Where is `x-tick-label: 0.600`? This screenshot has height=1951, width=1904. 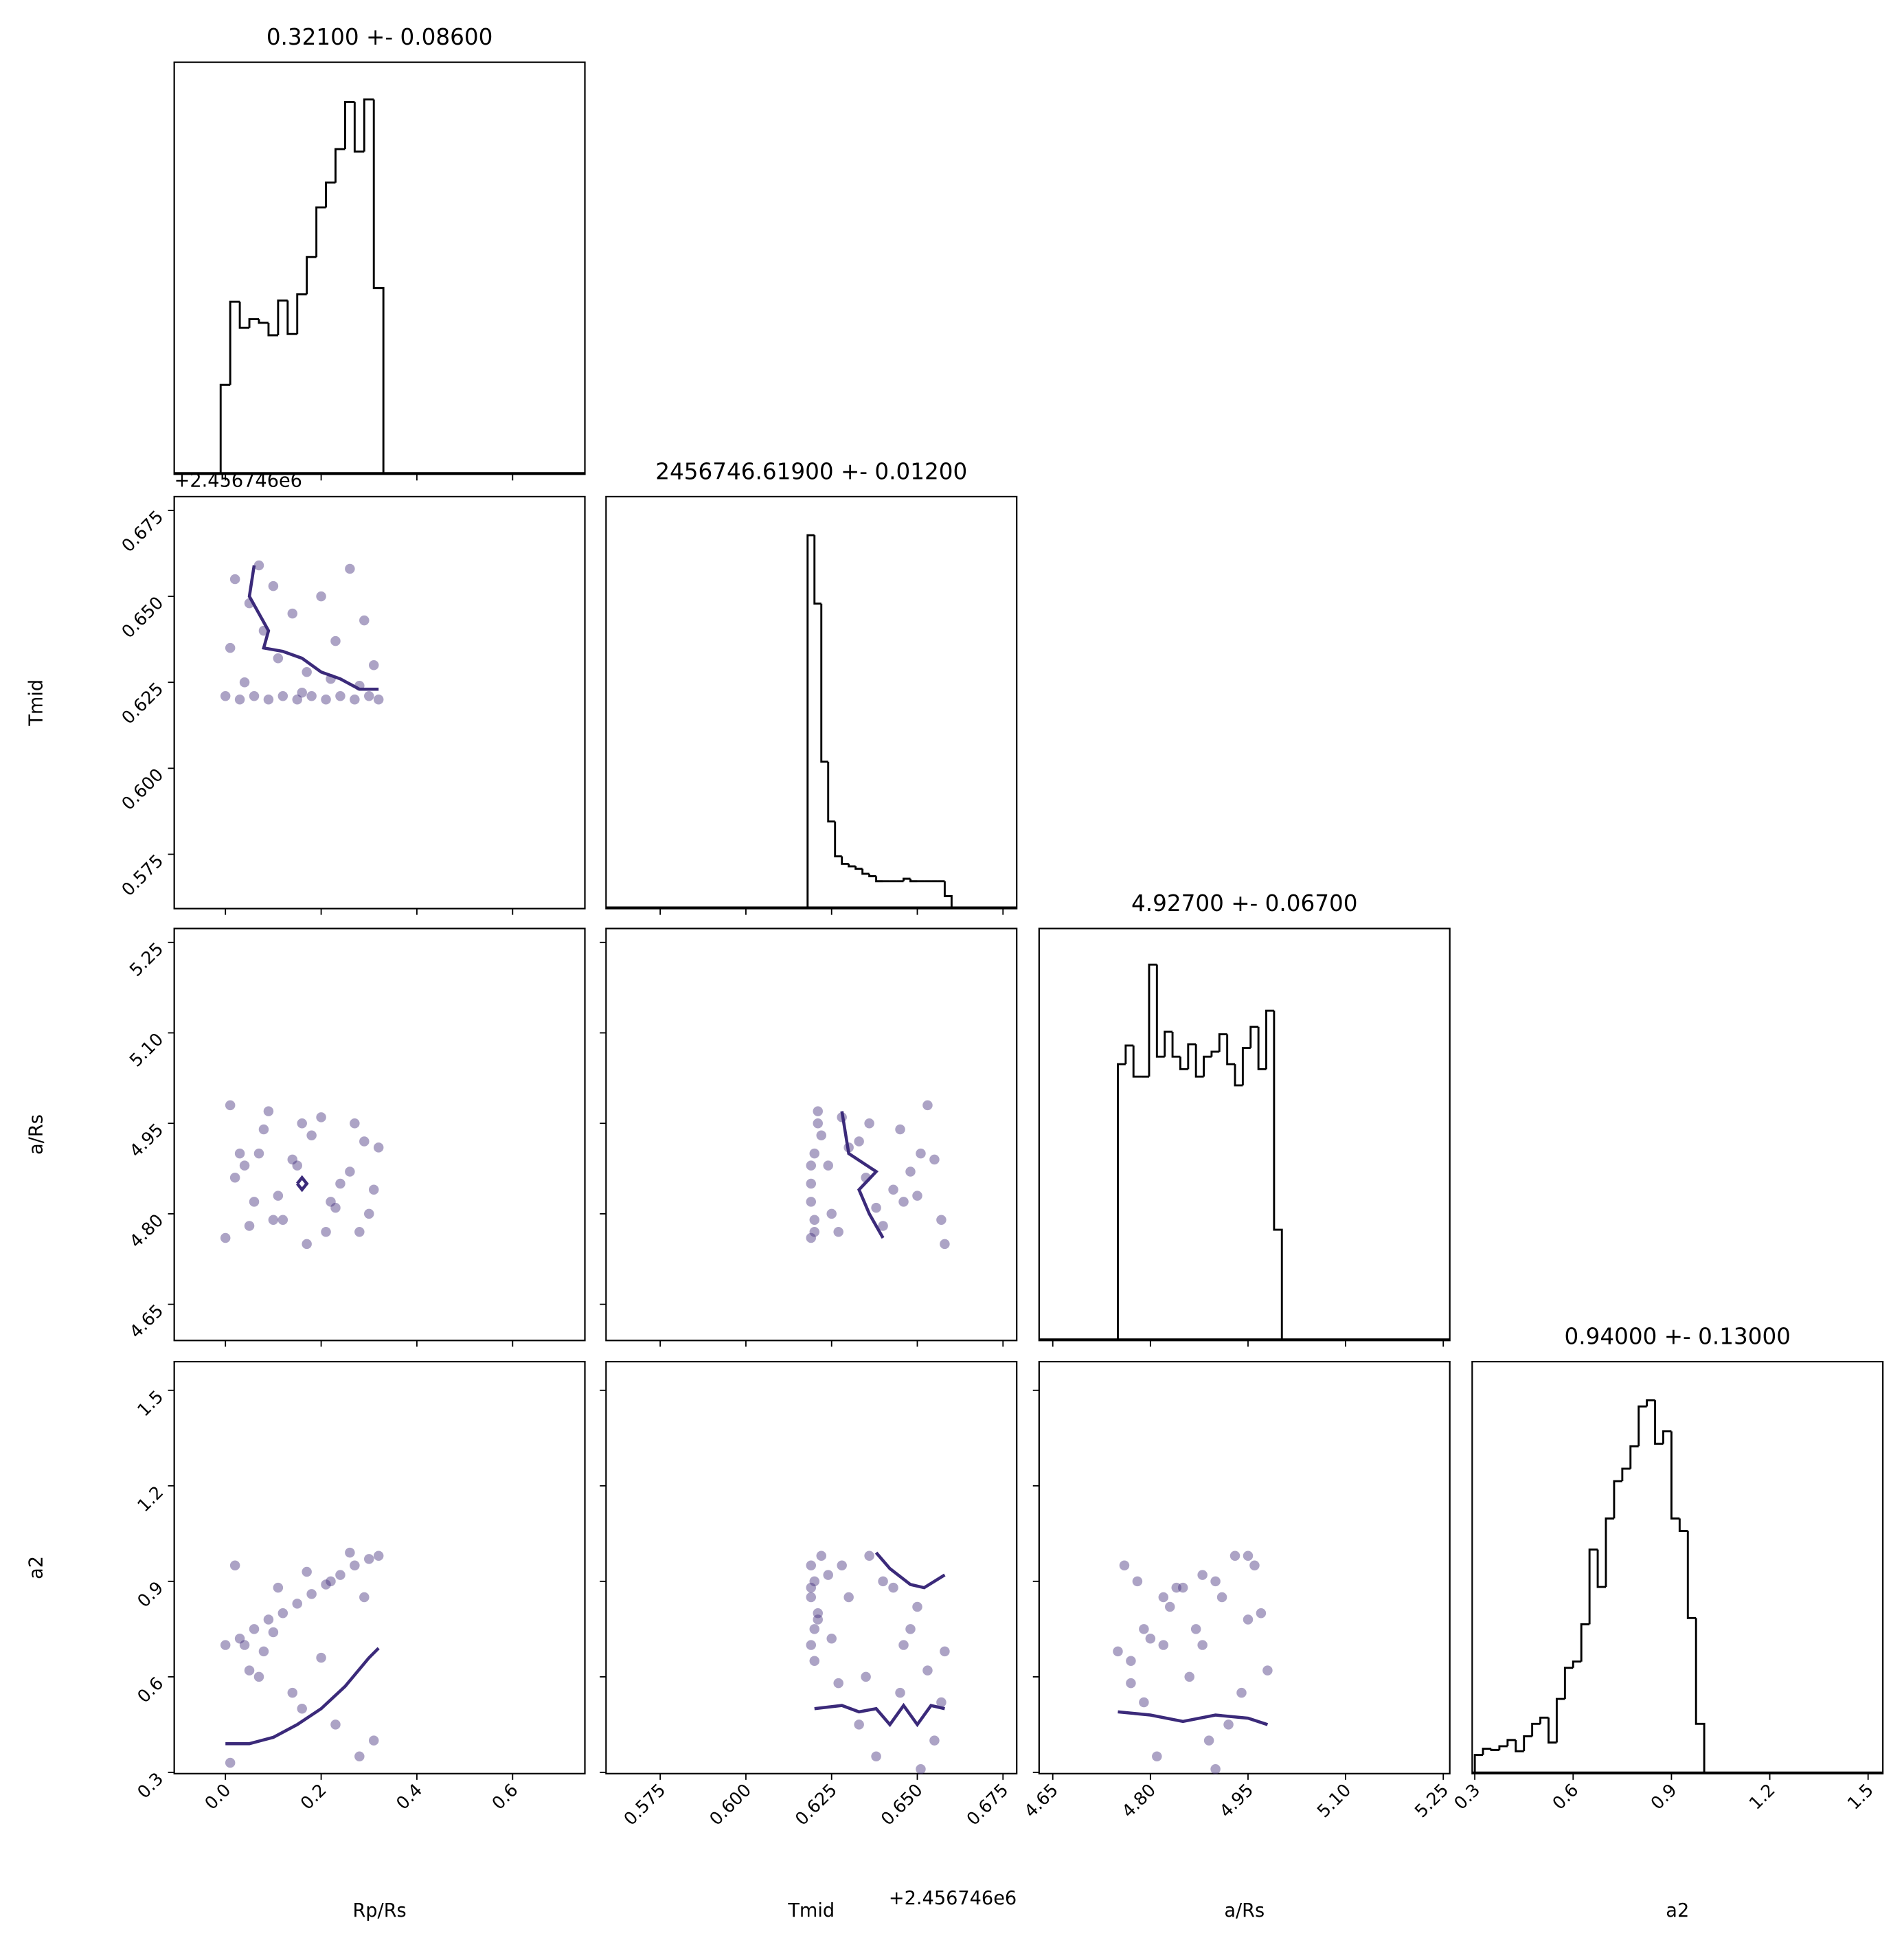 x-tick-label: 0.600 is located at coordinates (730, 1804).